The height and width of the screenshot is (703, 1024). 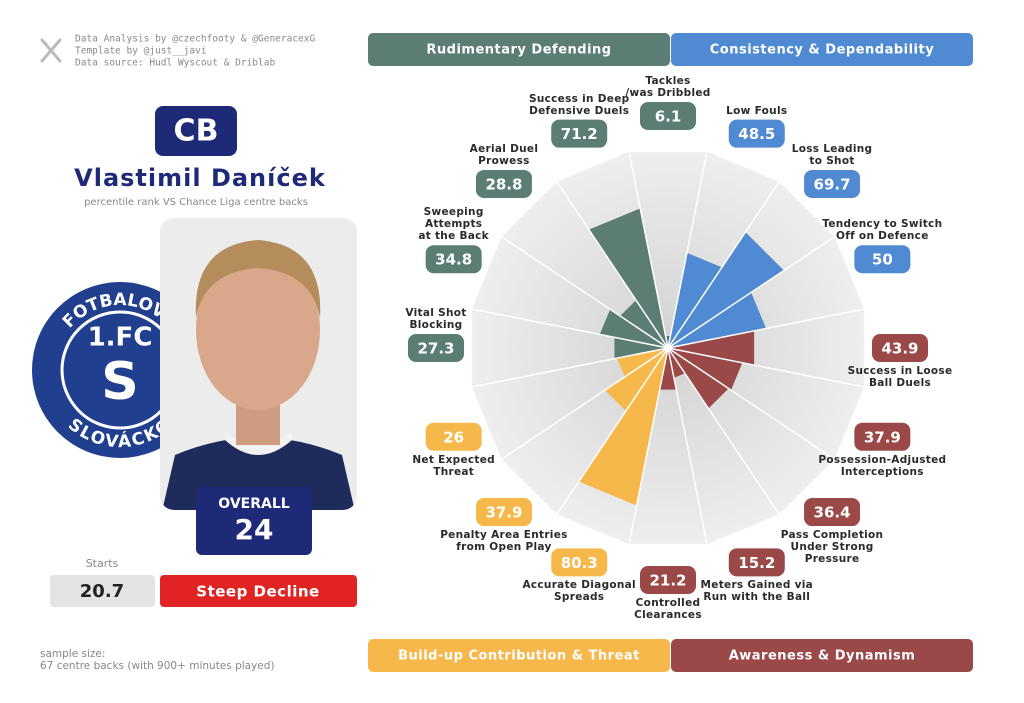 I want to click on value-label: 69.7, so click(x=832, y=184).